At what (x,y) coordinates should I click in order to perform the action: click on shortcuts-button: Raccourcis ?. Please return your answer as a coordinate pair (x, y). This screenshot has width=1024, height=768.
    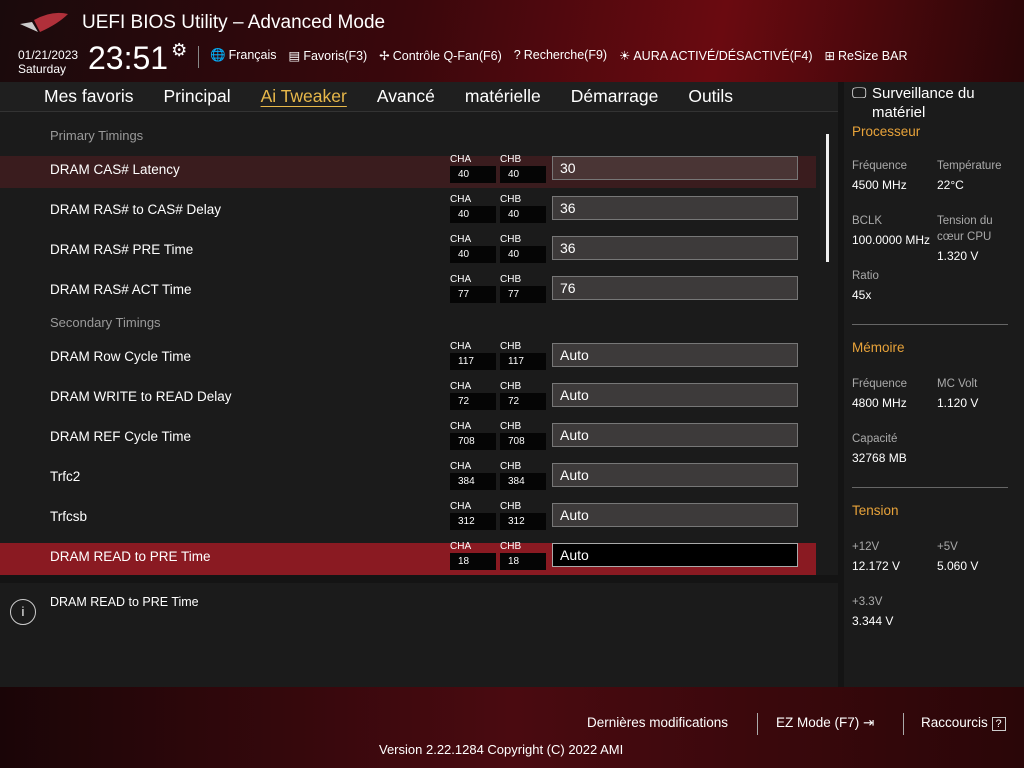
    Looking at the image, I should click on (963, 723).